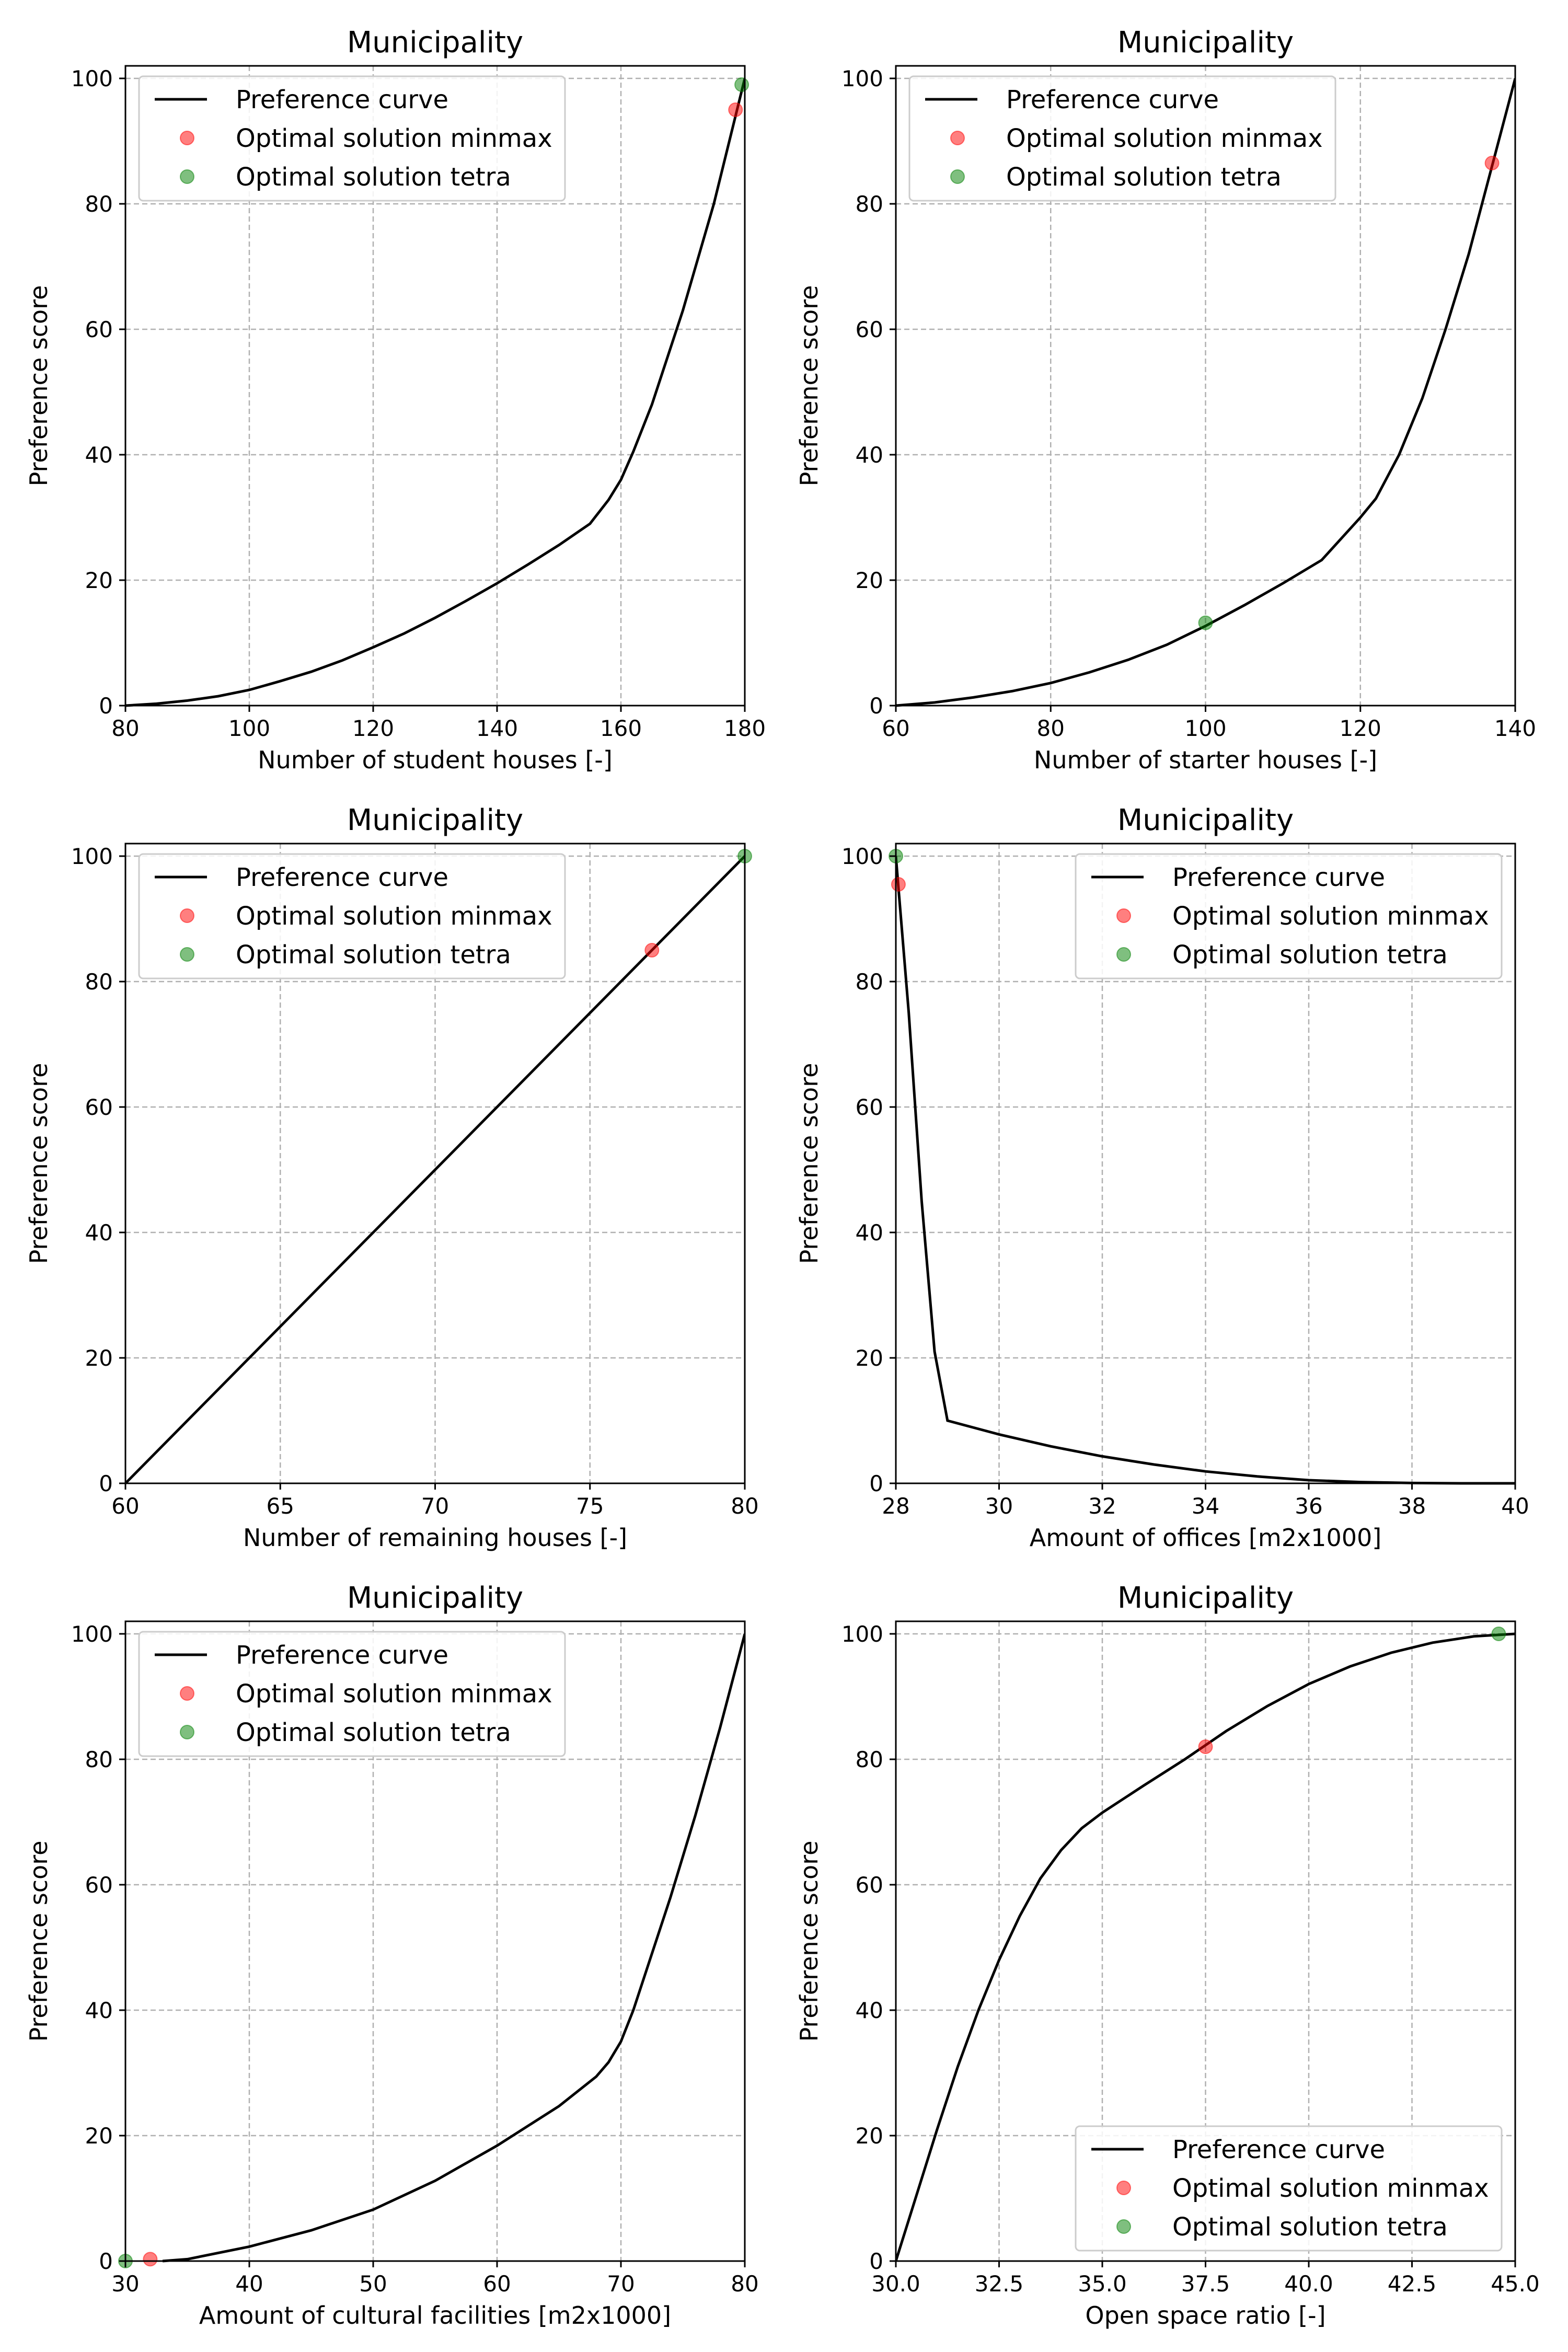 This screenshot has height=2352, width=1568. Describe the element at coordinates (435, 1538) in the screenshot. I see `x-axis-label: Number of remaining houses [-]` at that location.